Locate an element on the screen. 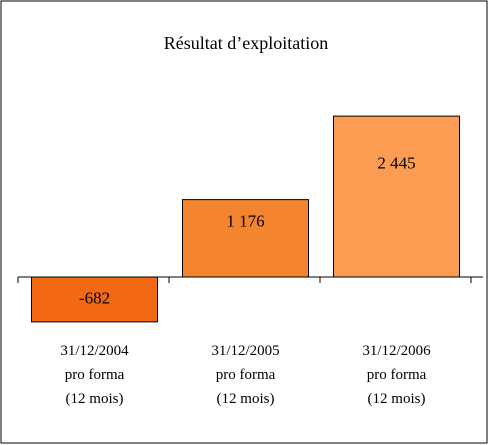  chart-title: Résultat d’exploitation is located at coordinates (246, 43).